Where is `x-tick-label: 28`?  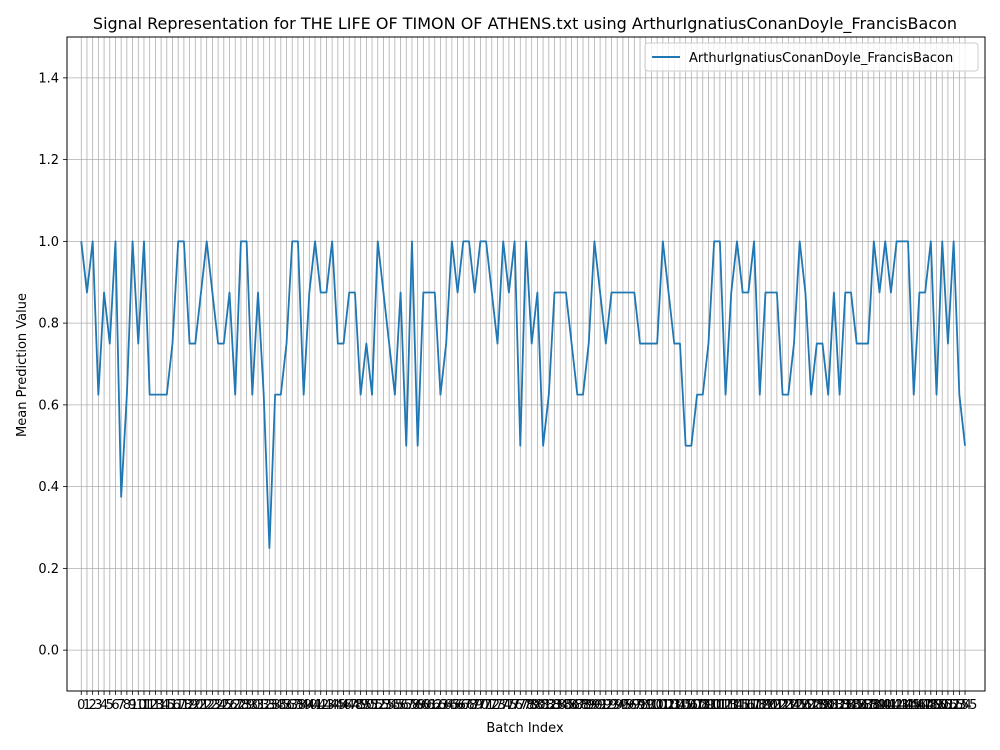
x-tick-label: 28 is located at coordinates (241, 705).